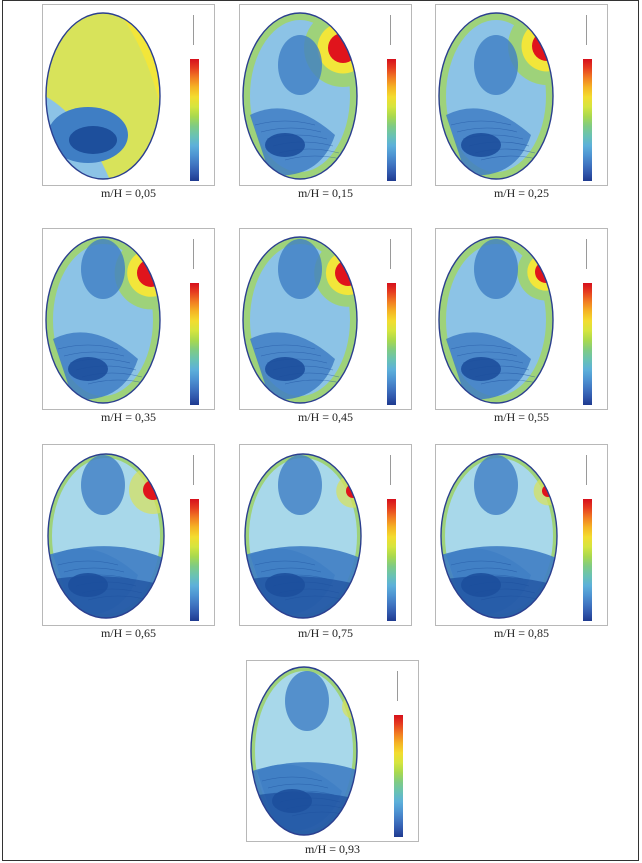 The height and width of the screenshot is (863, 642). What do you see at coordinates (128, 417) in the screenshot?
I see `panel-caption: m/H = 0,35` at bounding box center [128, 417].